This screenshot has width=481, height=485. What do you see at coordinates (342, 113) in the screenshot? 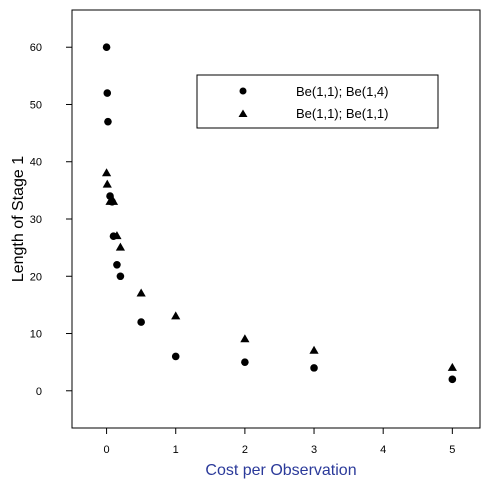
I see `legend-label-series-2: Be(1,1); Be(1,1)` at bounding box center [342, 113].